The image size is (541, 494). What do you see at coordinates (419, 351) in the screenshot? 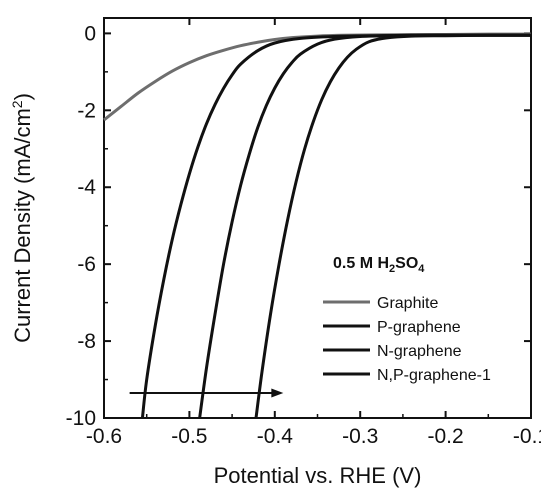
I see `legend-label: N-graphene` at bounding box center [419, 351].